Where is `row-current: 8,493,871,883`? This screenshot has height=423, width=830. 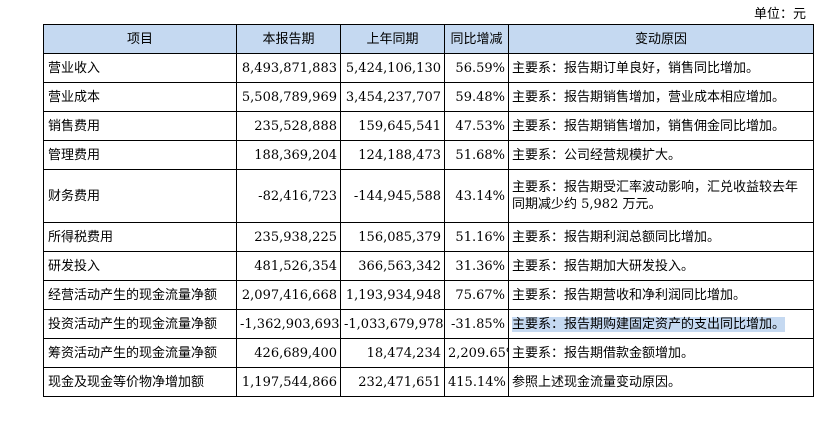
row-current: 8,493,871,883 is located at coordinates (288, 68).